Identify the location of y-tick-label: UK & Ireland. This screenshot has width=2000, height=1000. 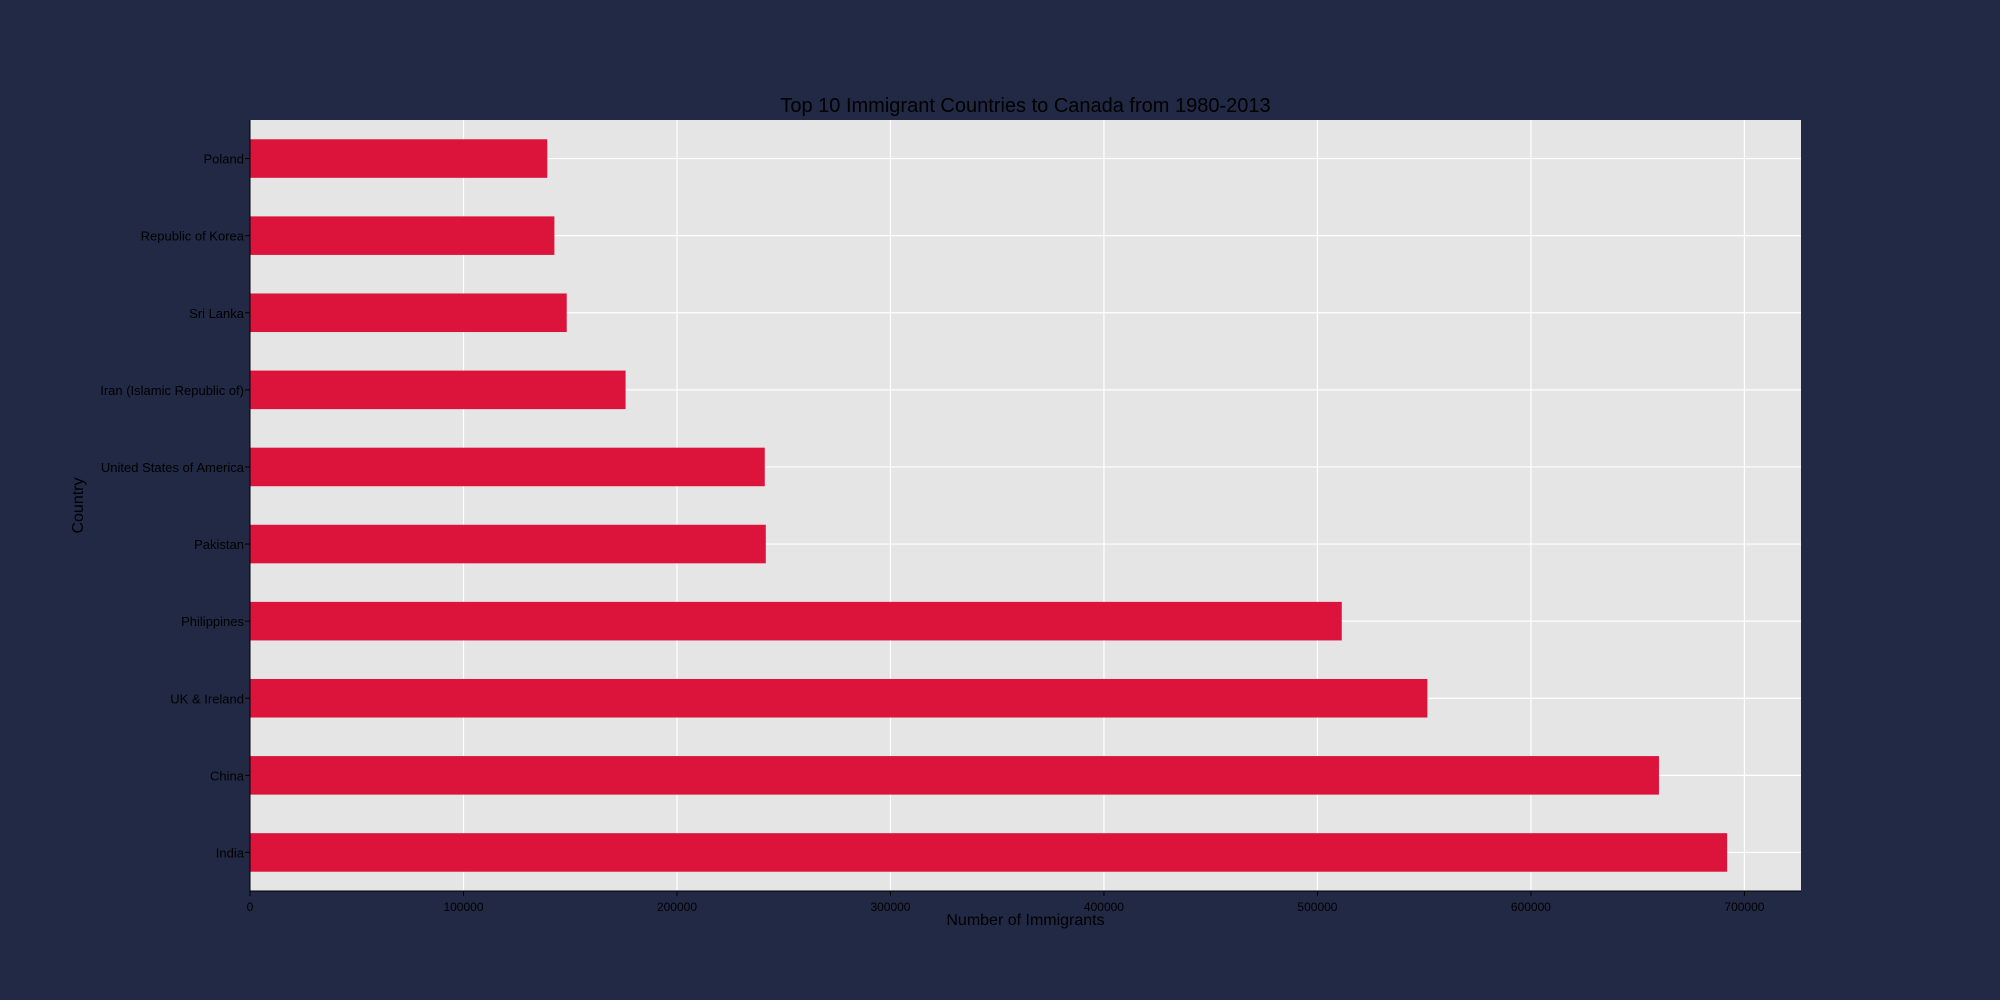
(207, 698).